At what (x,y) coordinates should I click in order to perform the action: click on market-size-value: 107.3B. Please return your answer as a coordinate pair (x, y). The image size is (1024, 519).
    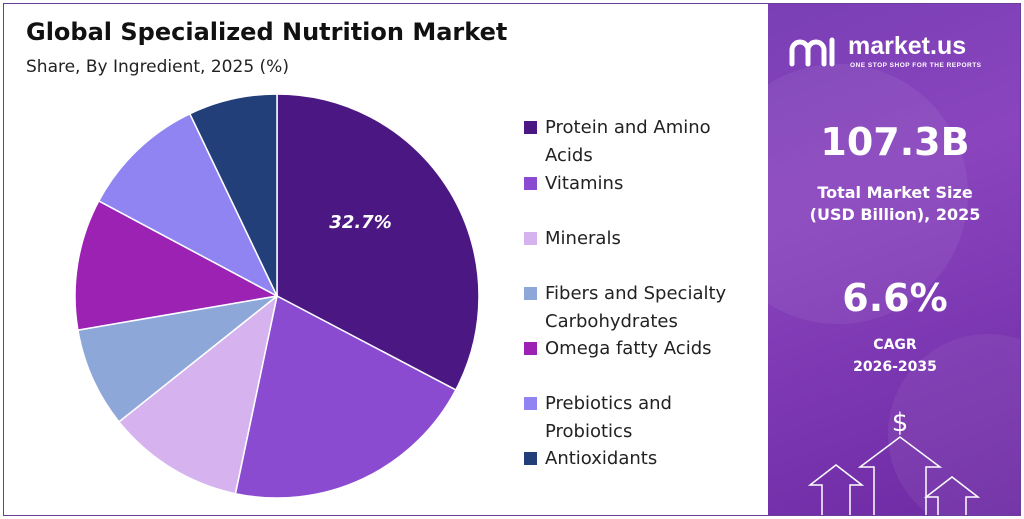
    Looking at the image, I should click on (895, 142).